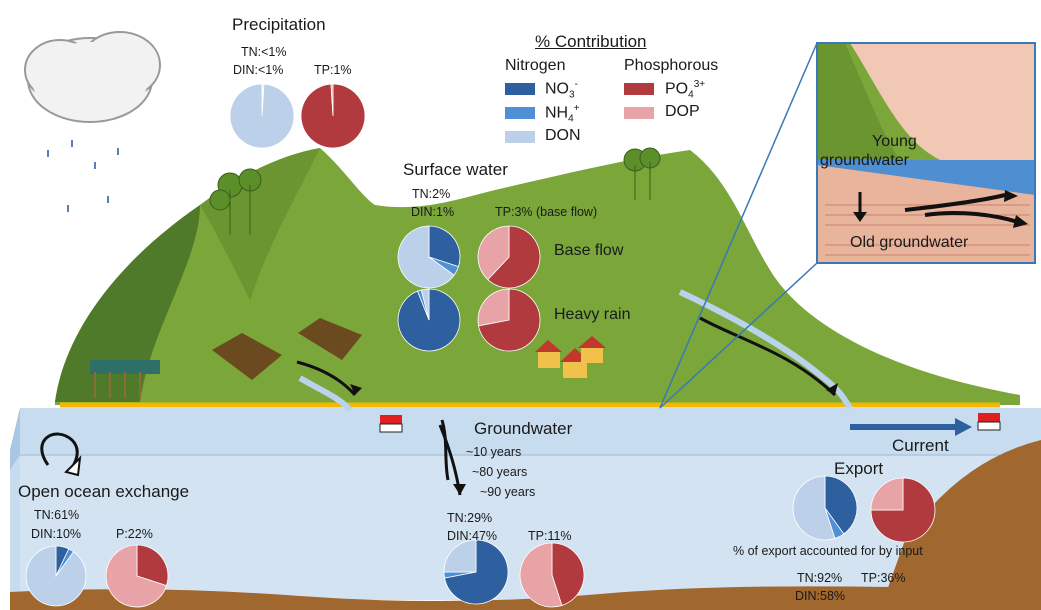 Image resolution: width=1041 pixels, height=610 pixels. Describe the element at coordinates (332, 100) in the screenshot. I see `precipitation-phosphorus-pie-slice` at that location.